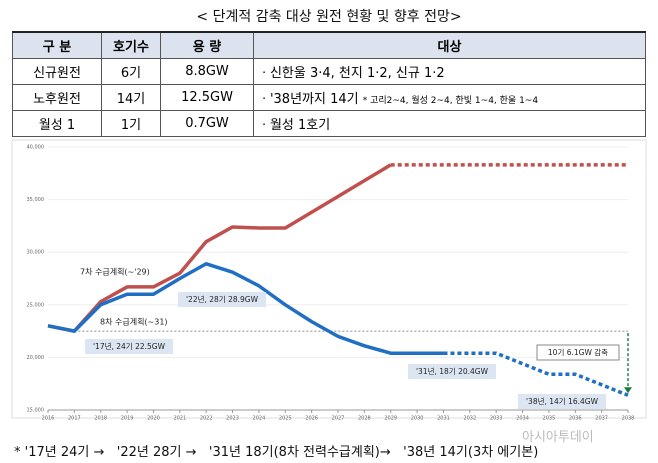 This screenshot has width=658, height=463. I want to click on annotation: '22년, 28기 28.9GW, so click(222, 299).